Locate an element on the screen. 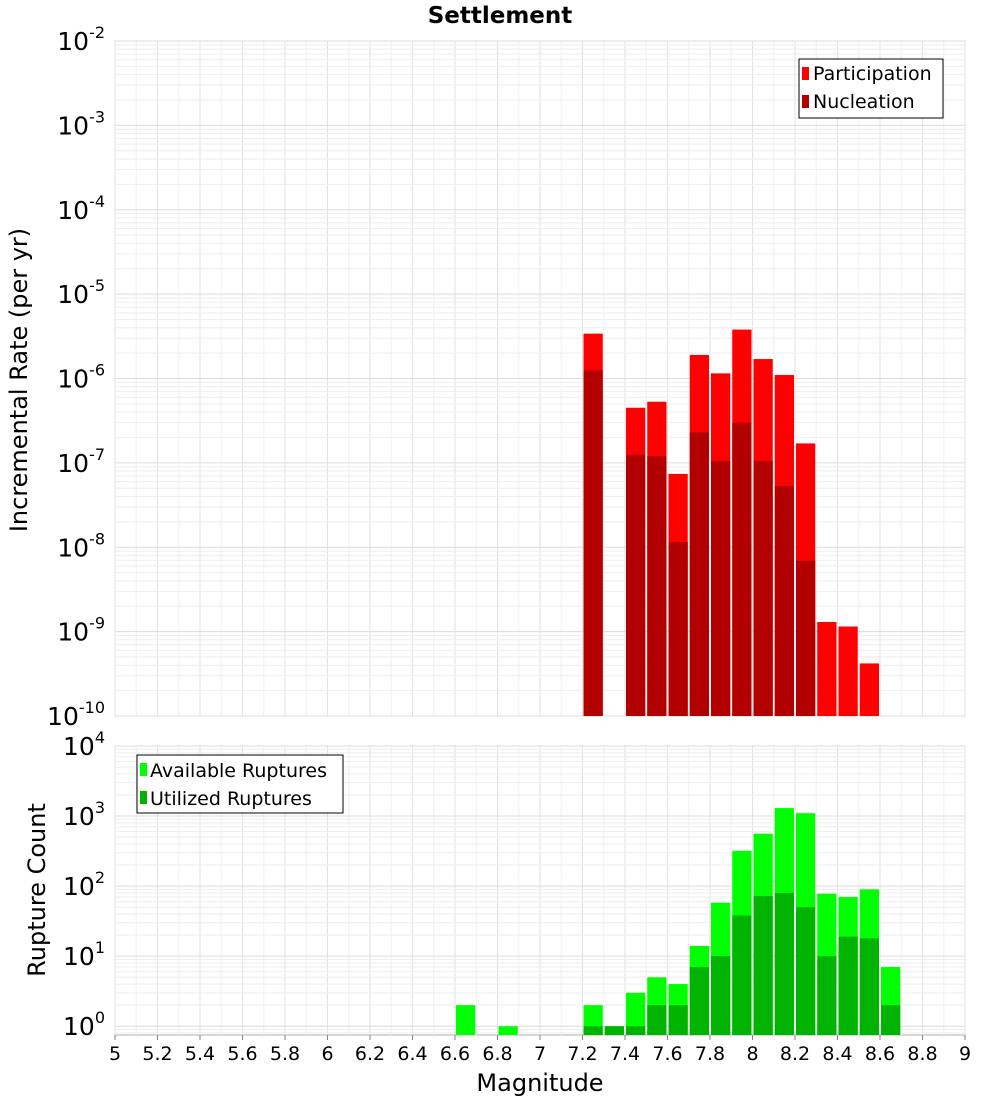  x-tick-label: 6.6 is located at coordinates (455, 1054).